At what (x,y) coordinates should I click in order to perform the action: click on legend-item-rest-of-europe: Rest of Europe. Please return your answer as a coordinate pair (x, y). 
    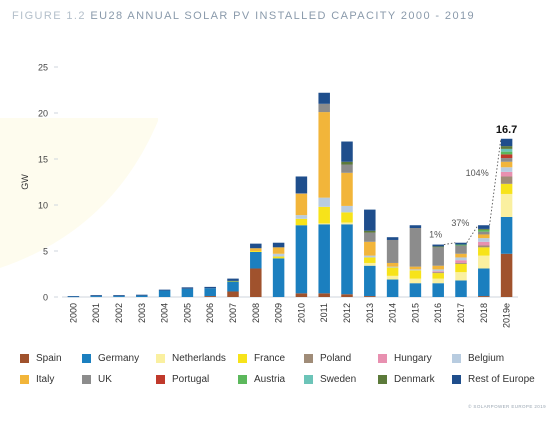
    Looking at the image, I should click on (493, 379).